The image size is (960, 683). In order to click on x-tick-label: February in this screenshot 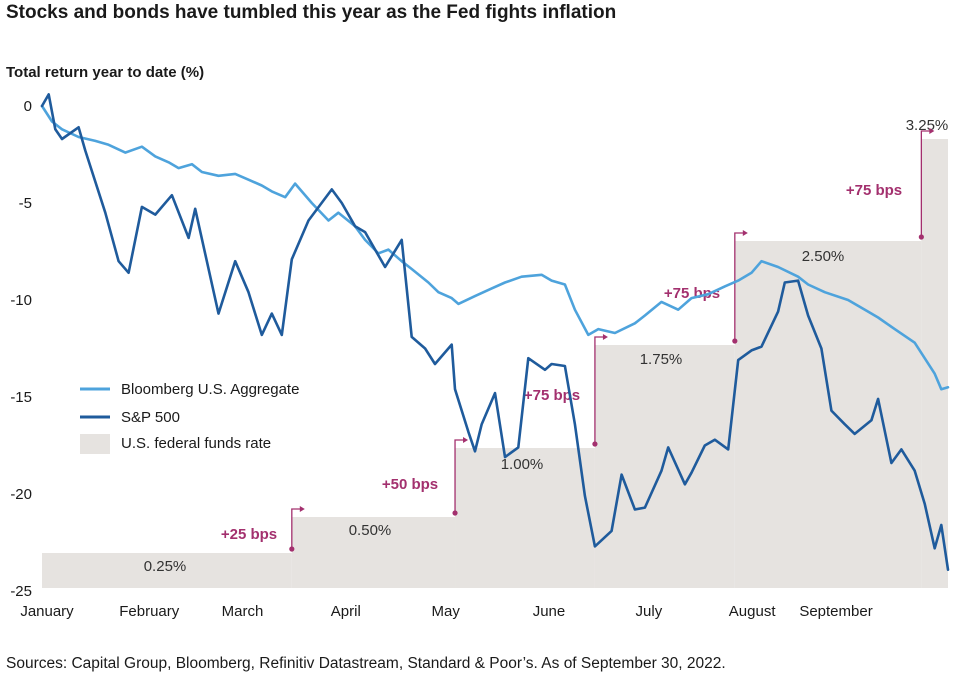, I will do `click(149, 611)`.